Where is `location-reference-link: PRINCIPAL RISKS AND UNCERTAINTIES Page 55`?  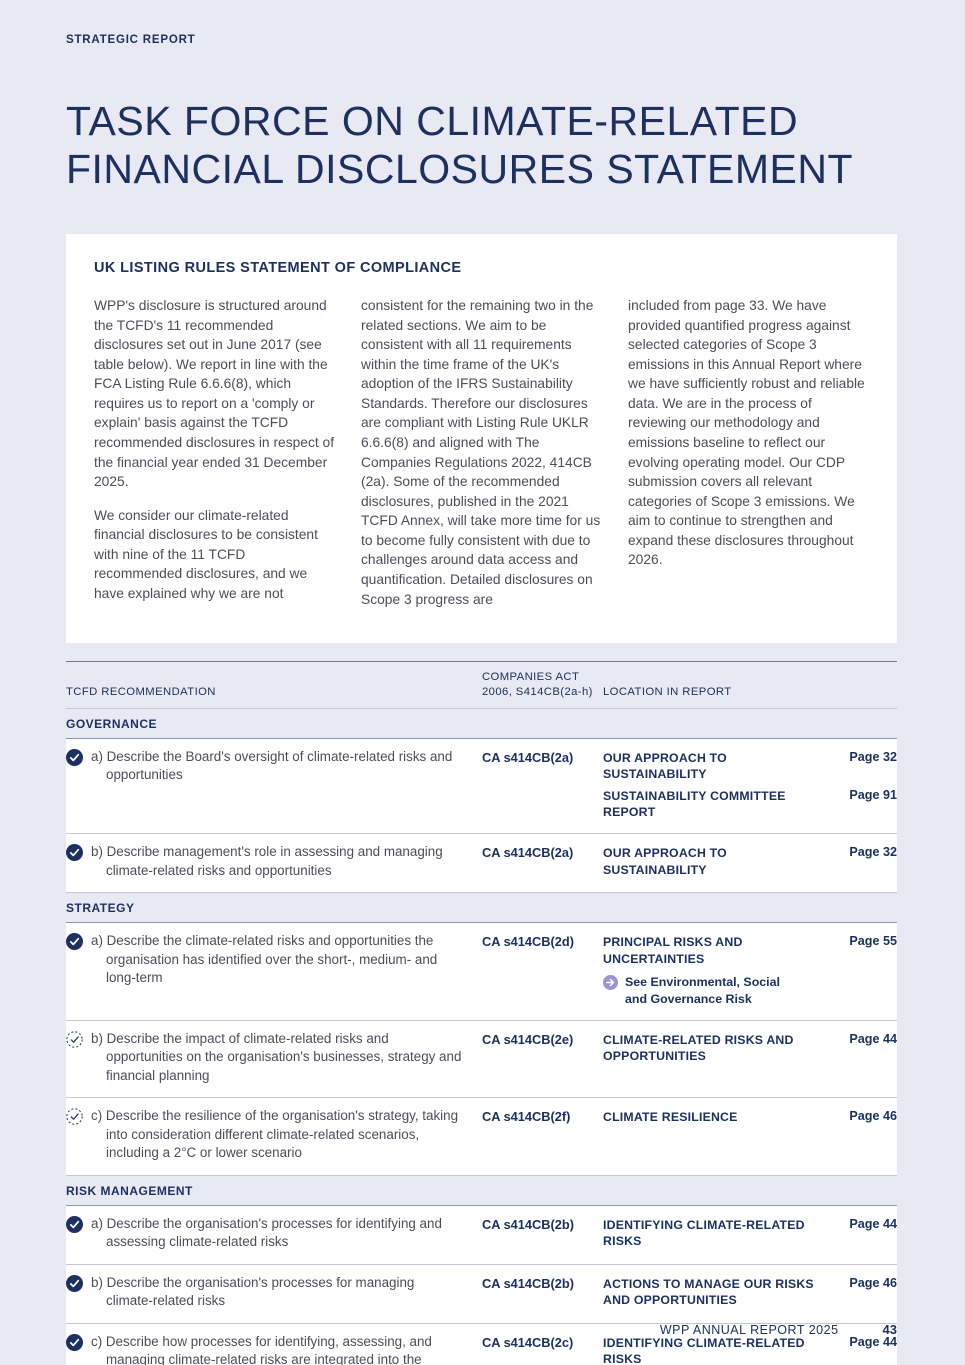 location-reference-link: PRINCIPAL RISKS AND UNCERTAINTIES Page 55 is located at coordinates (750, 950).